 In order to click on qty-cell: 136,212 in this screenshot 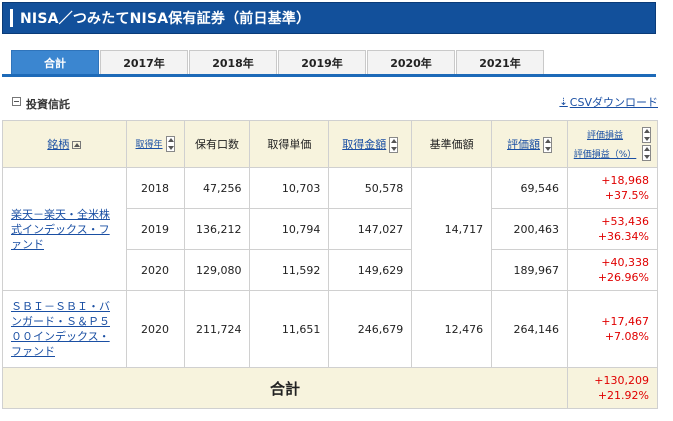, I will do `click(217, 229)`.